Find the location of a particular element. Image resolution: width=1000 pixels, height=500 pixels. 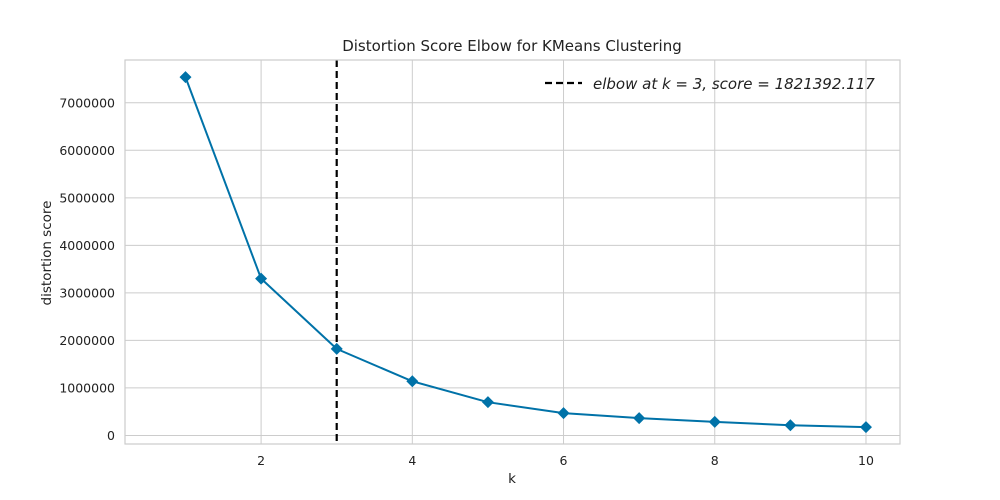

y-tick-label: 5000000 is located at coordinates (87, 197).